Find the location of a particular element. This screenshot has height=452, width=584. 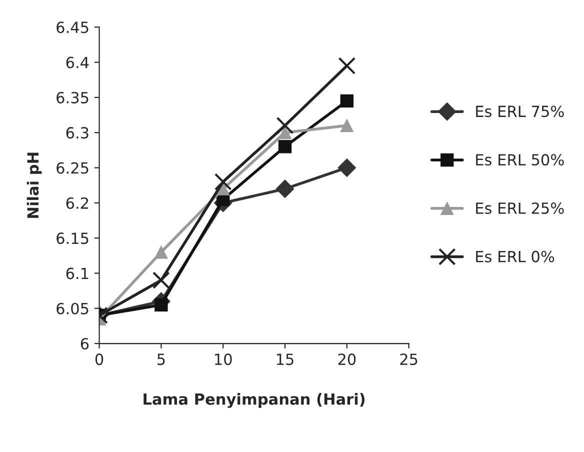

legend-label: Es ERL 75% is located at coordinates (520, 112).